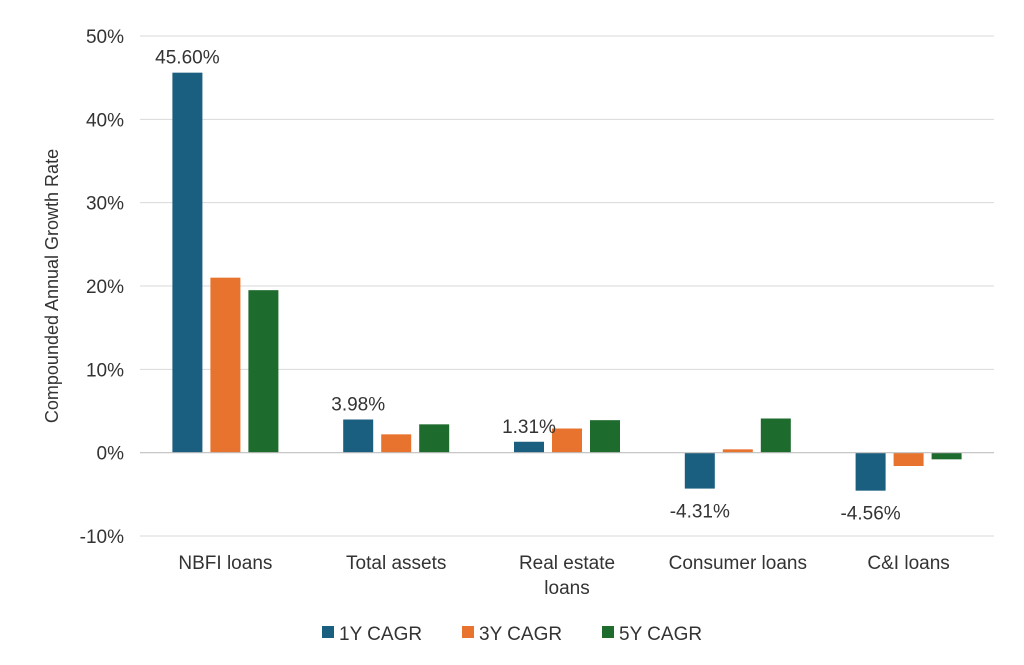  Describe the element at coordinates (105, 37) in the screenshot. I see `y-tick-label: 50%` at that location.